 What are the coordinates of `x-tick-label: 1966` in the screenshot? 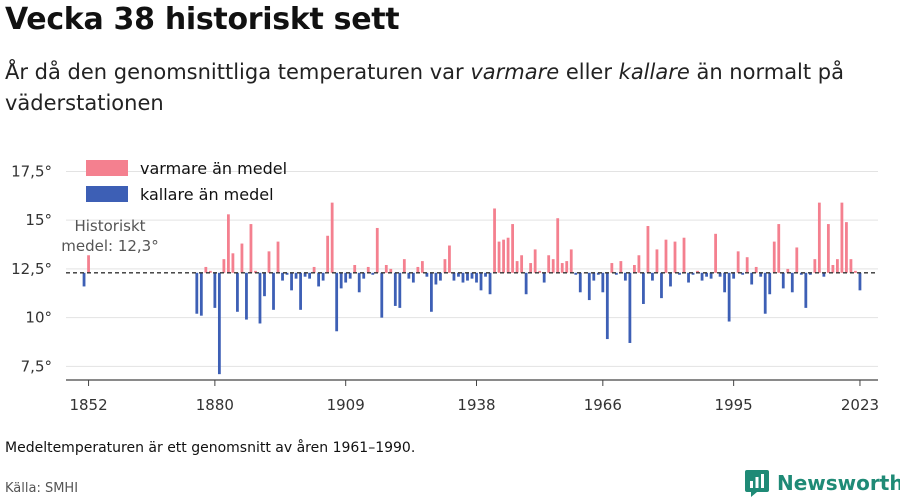 It's located at (603, 405).